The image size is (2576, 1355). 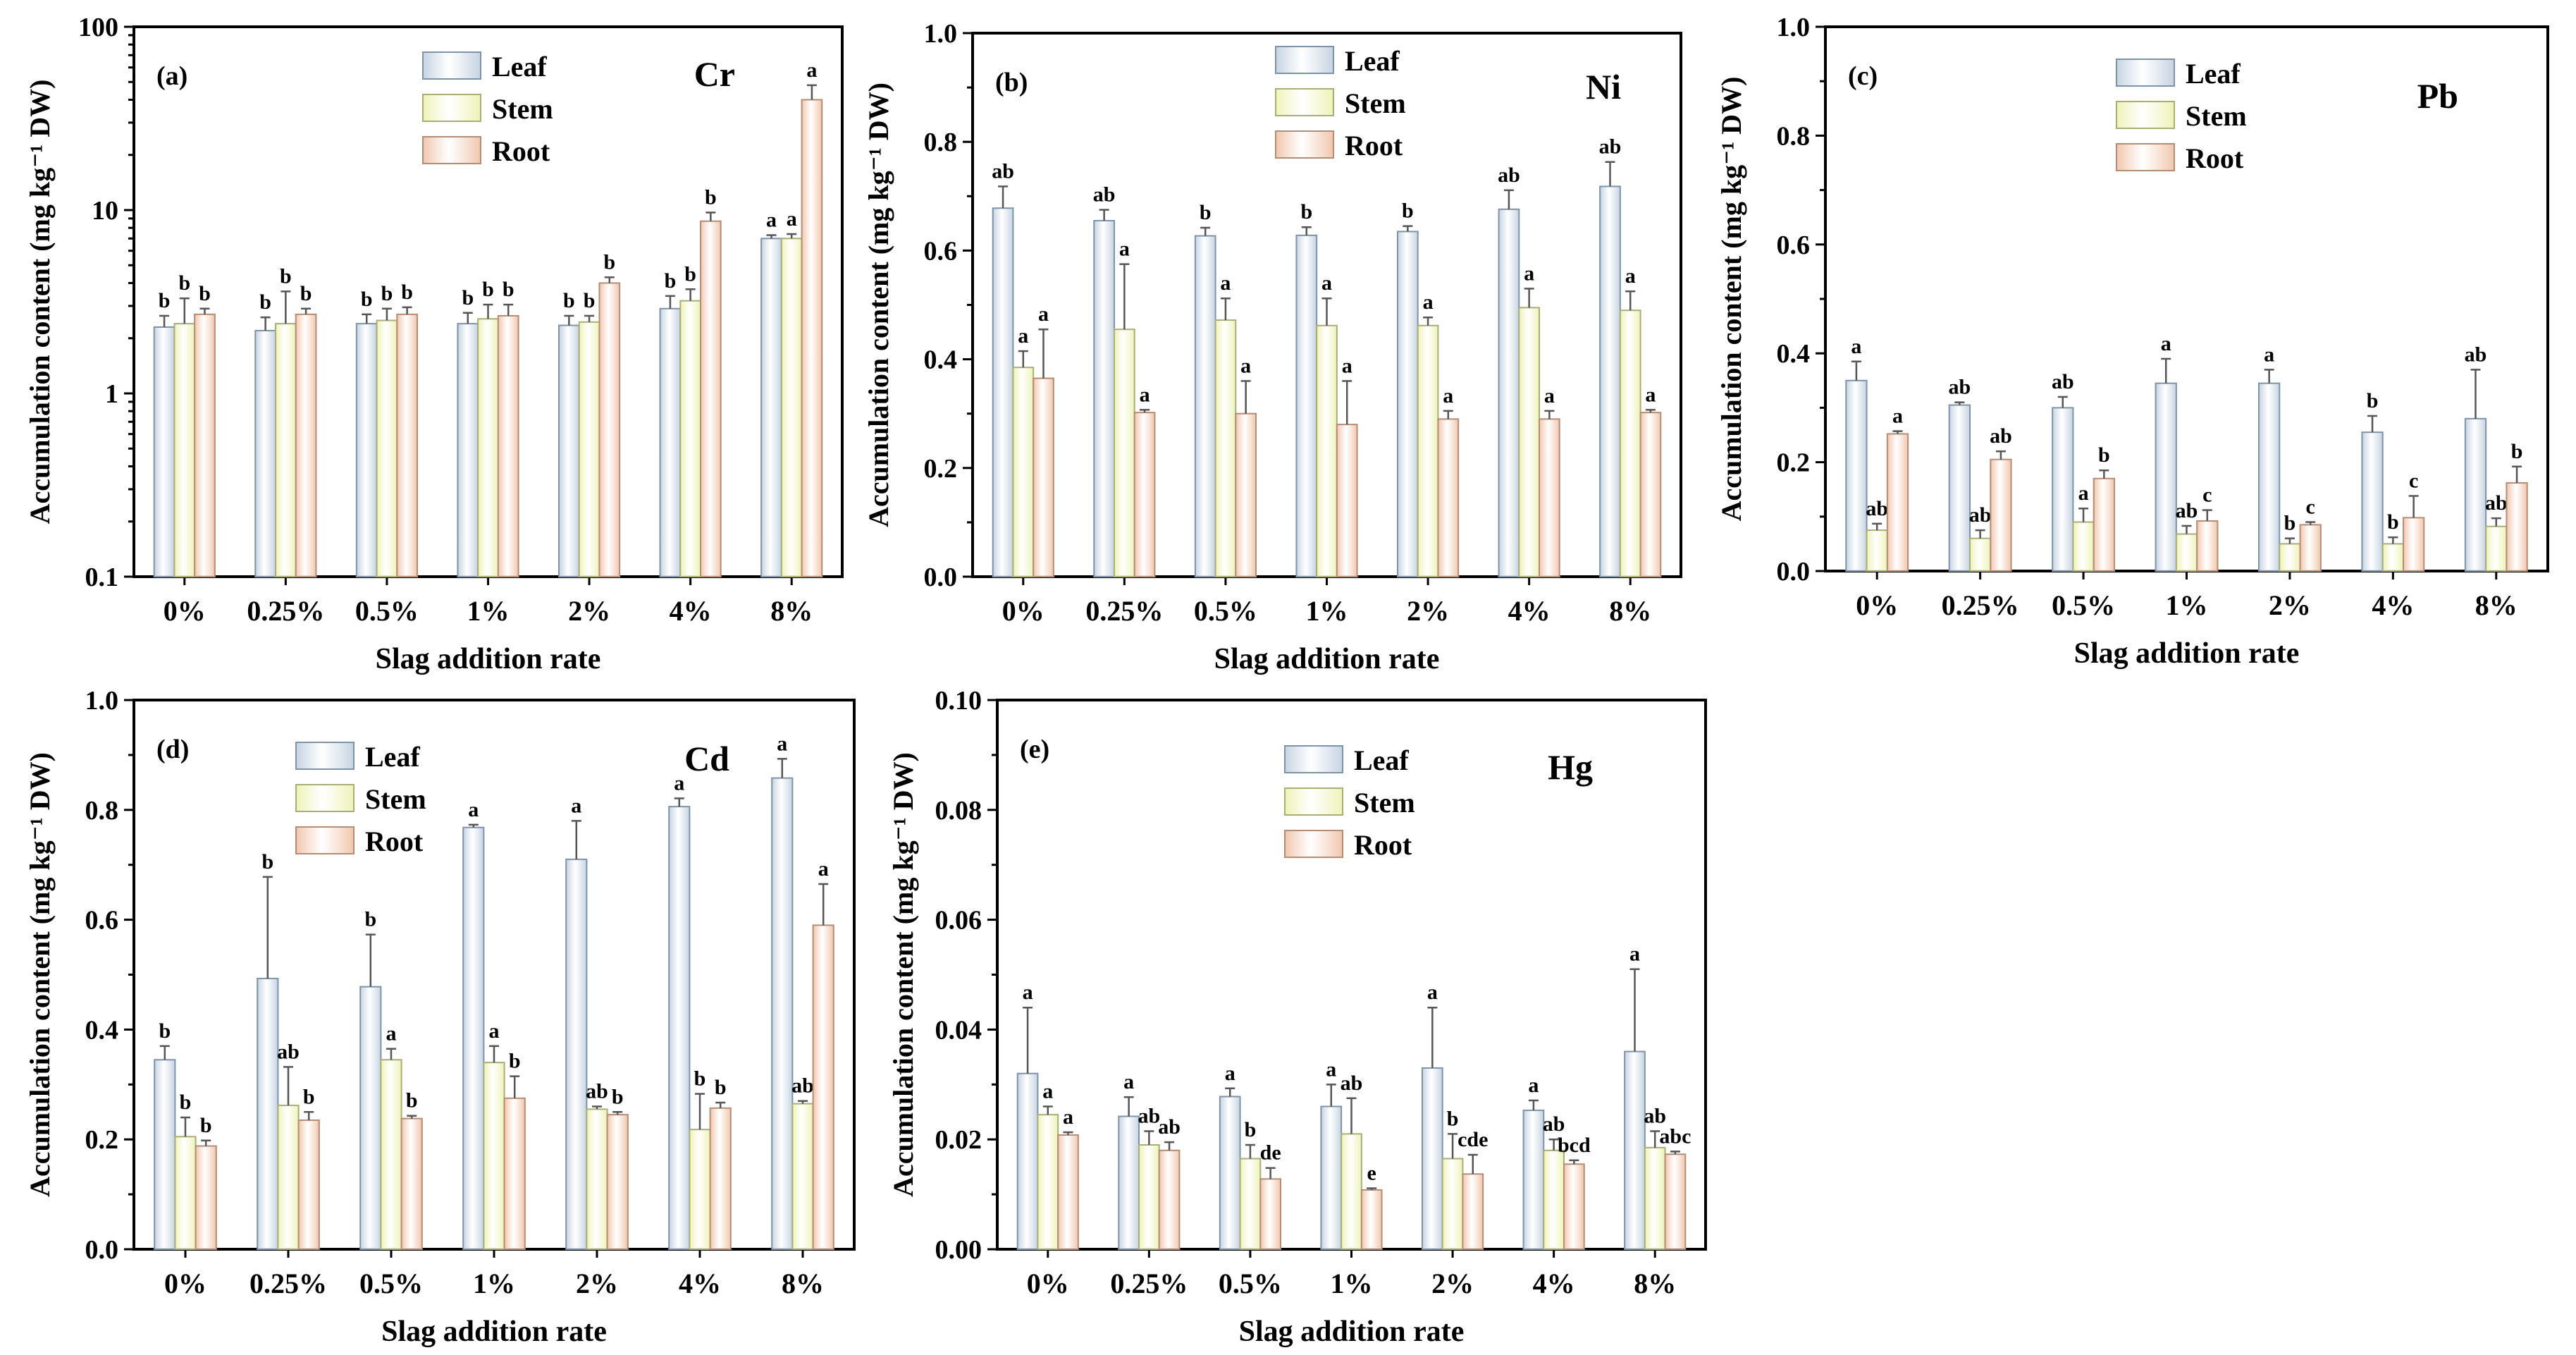 What do you see at coordinates (325, 840) in the screenshot?
I see `legend-swatch-root` at bounding box center [325, 840].